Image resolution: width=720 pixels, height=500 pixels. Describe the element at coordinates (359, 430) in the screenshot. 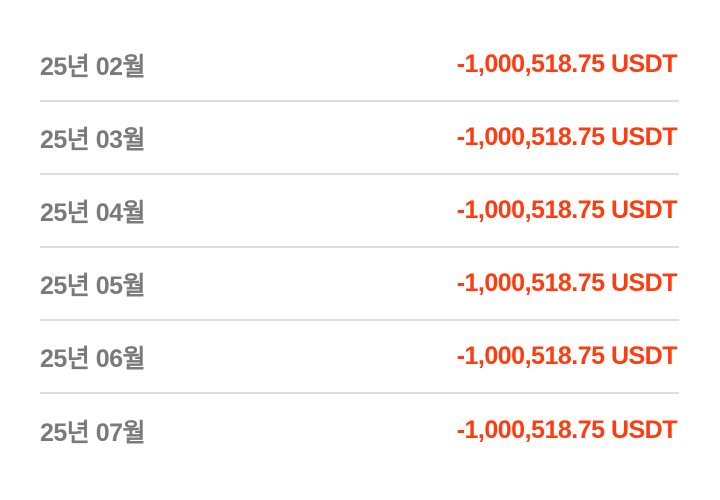

I see `list-item: 25년 07월 -1,000,518.75 USDT` at that location.